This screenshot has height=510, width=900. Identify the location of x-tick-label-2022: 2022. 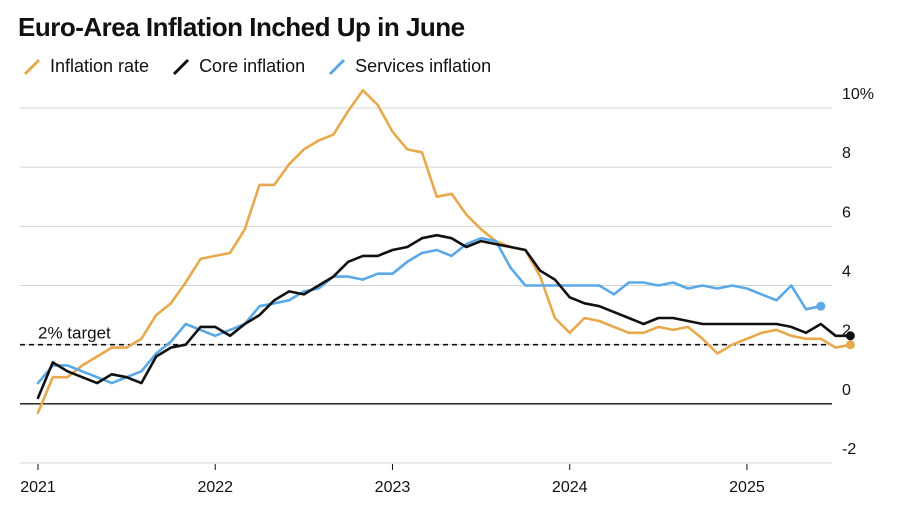
(215, 487).